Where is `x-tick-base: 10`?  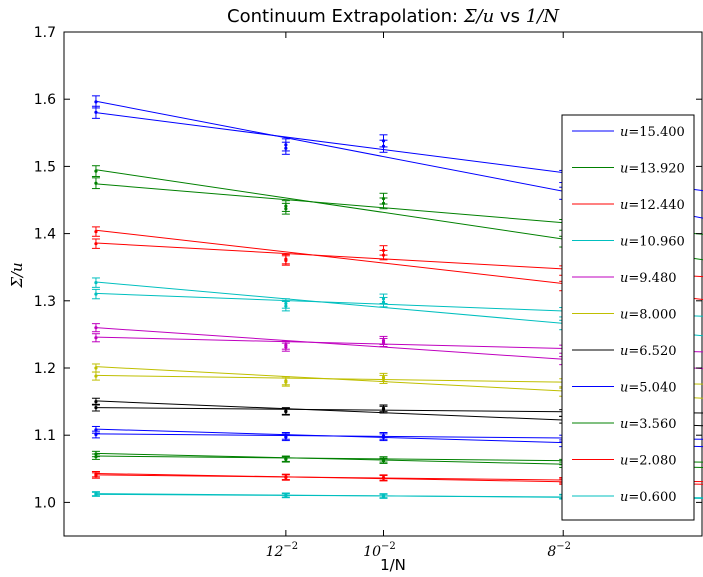 x-tick-base: 10 is located at coordinates (372, 552).